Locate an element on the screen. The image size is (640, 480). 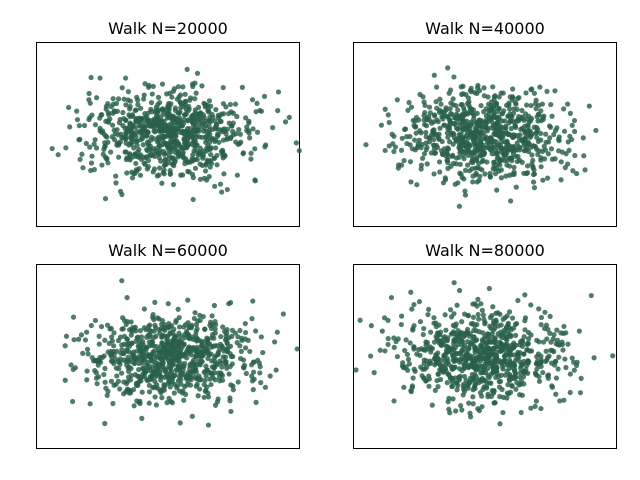
panel-3-points is located at coordinates (181, 353).